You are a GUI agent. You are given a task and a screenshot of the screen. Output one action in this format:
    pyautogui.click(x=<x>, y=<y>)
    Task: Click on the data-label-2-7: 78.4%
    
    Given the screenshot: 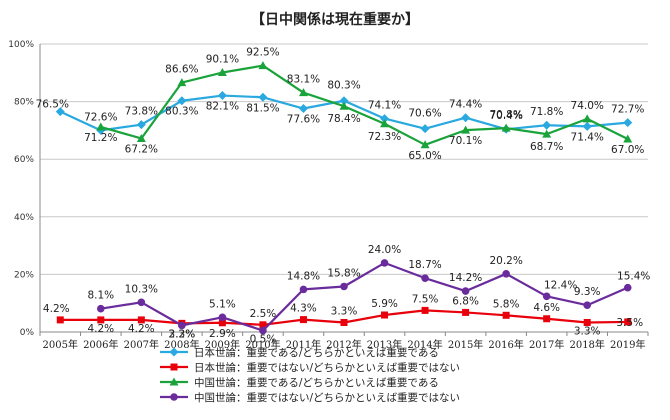 What is the action you would take?
    pyautogui.click(x=343, y=119)
    